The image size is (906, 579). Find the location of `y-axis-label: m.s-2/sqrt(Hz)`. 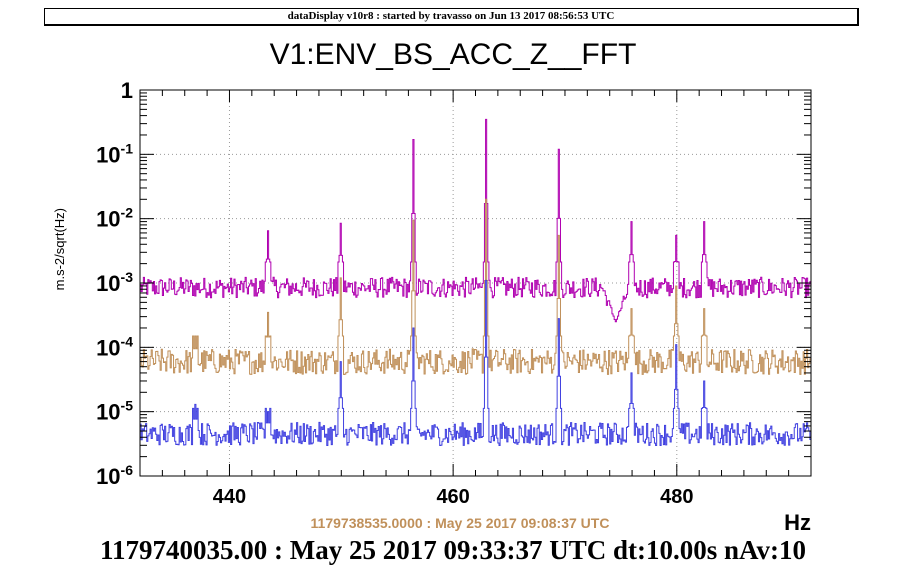

y-axis-label: m.s-2/sqrt(Hz) is located at coordinates (59, 249).